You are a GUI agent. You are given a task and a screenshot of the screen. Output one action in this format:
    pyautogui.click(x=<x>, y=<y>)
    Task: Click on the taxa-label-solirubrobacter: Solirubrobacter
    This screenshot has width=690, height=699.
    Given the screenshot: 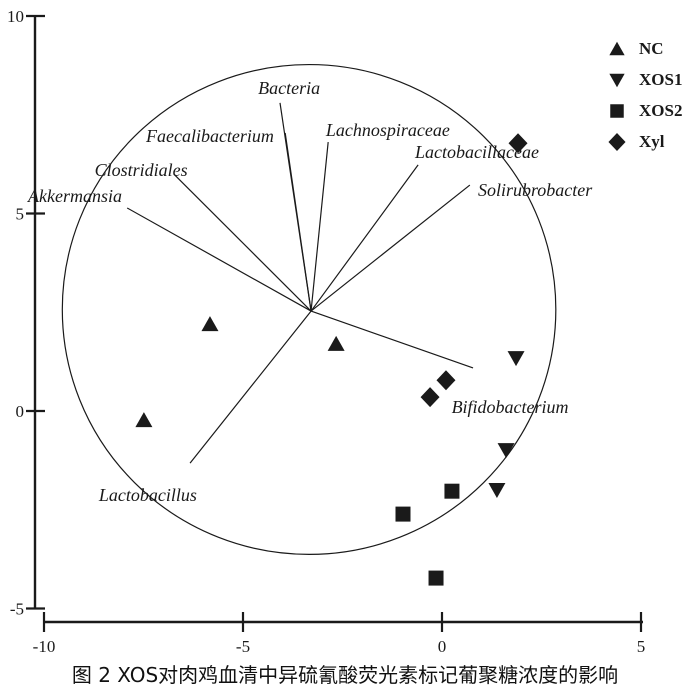 What is the action you would take?
    pyautogui.click(x=535, y=190)
    